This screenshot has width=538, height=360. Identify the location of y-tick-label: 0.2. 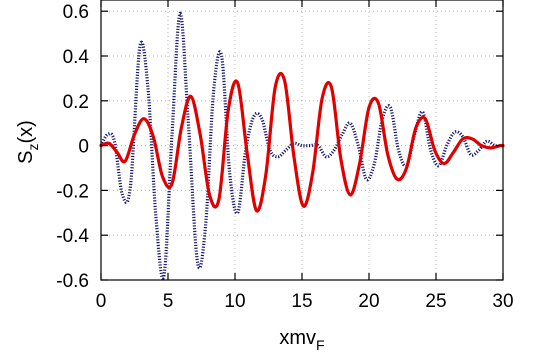
(76, 102).